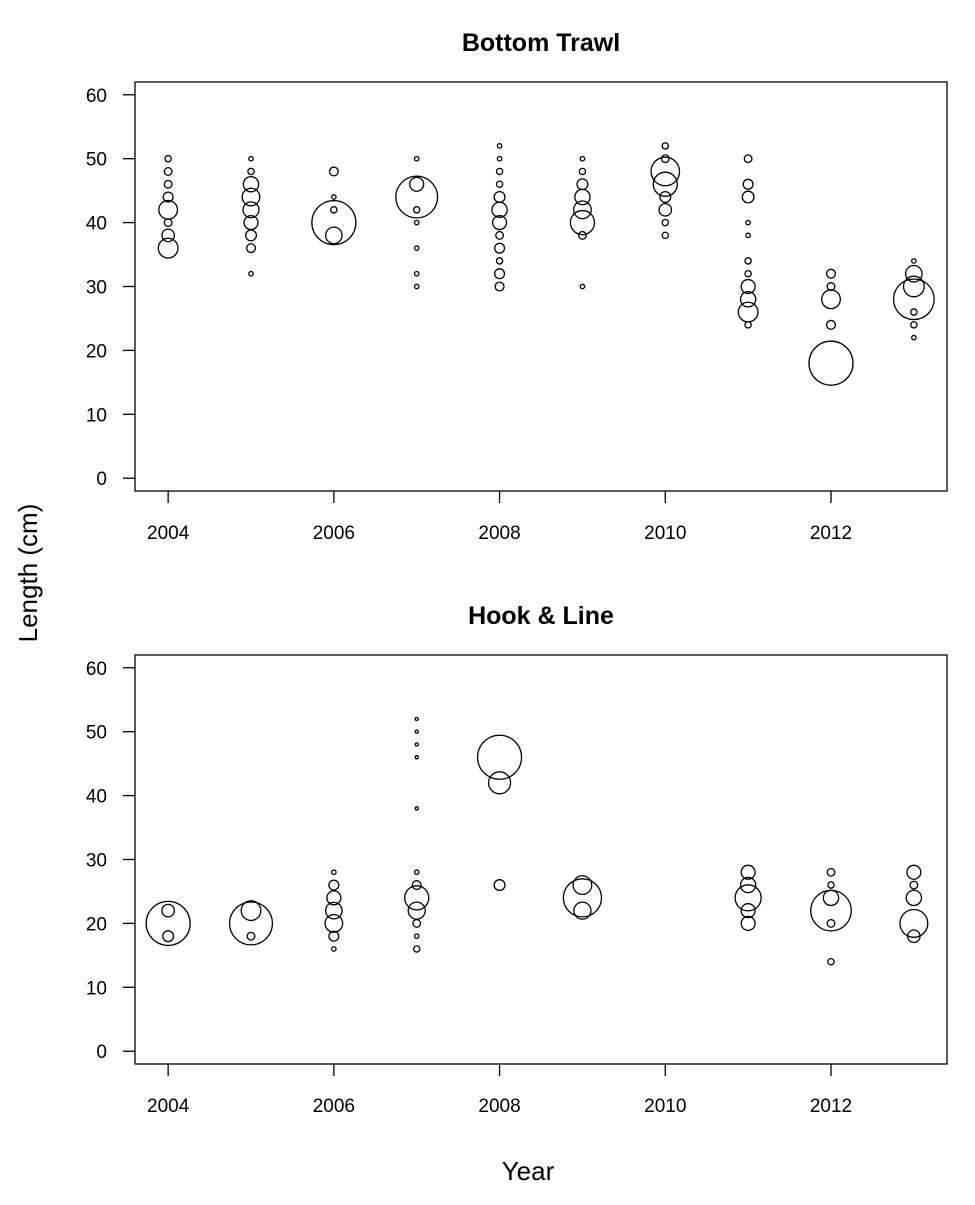 This screenshot has width=975, height=1205. What do you see at coordinates (541, 43) in the screenshot?
I see `chart-title: Bottom Trawl` at bounding box center [541, 43].